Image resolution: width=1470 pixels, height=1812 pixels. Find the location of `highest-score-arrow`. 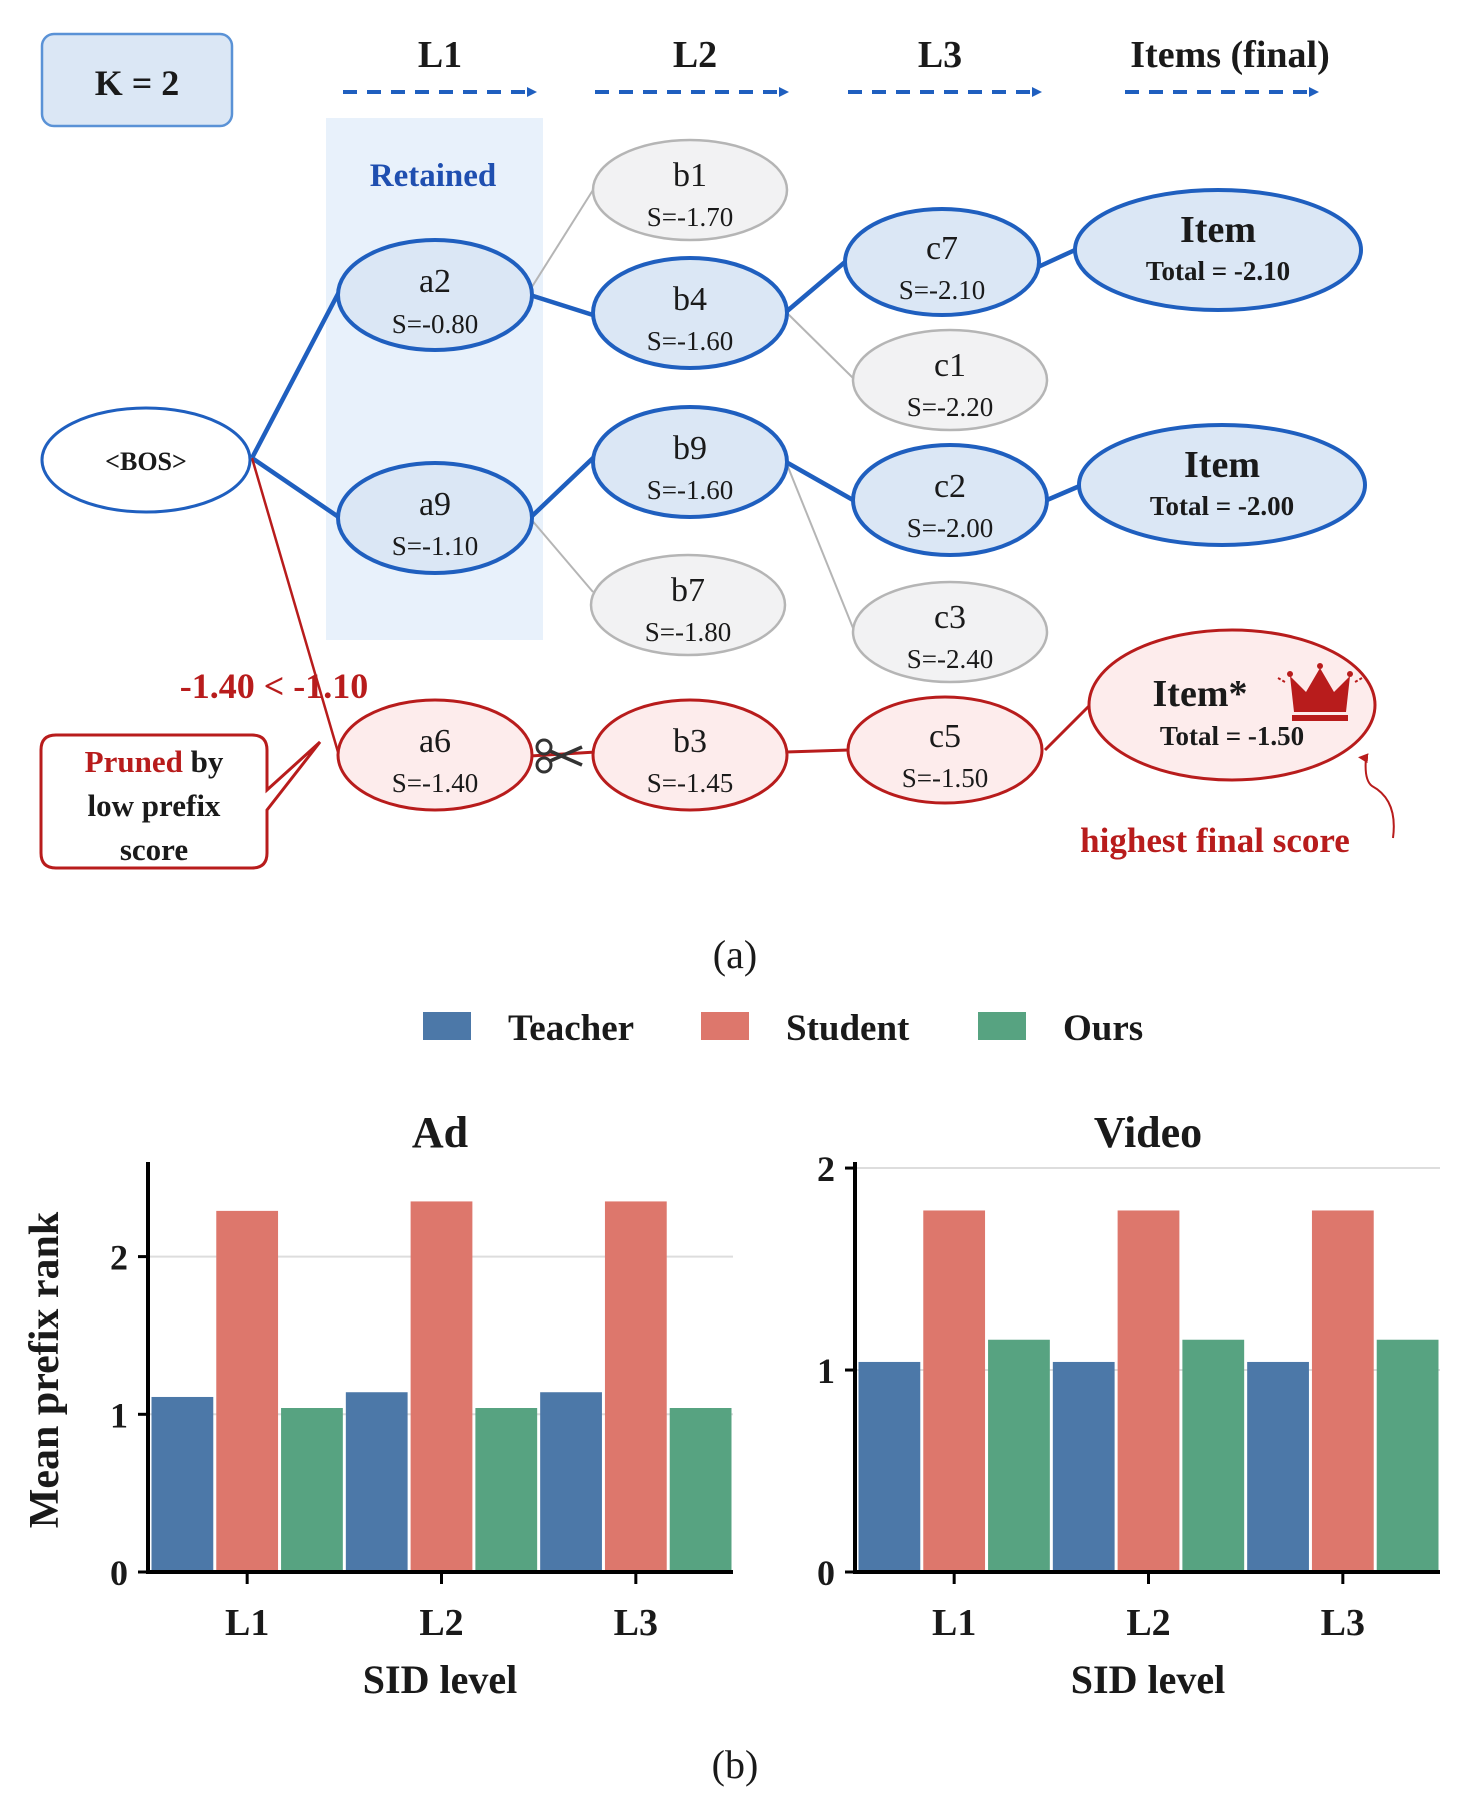

highest-score-arrow is located at coordinates (1376, 796).